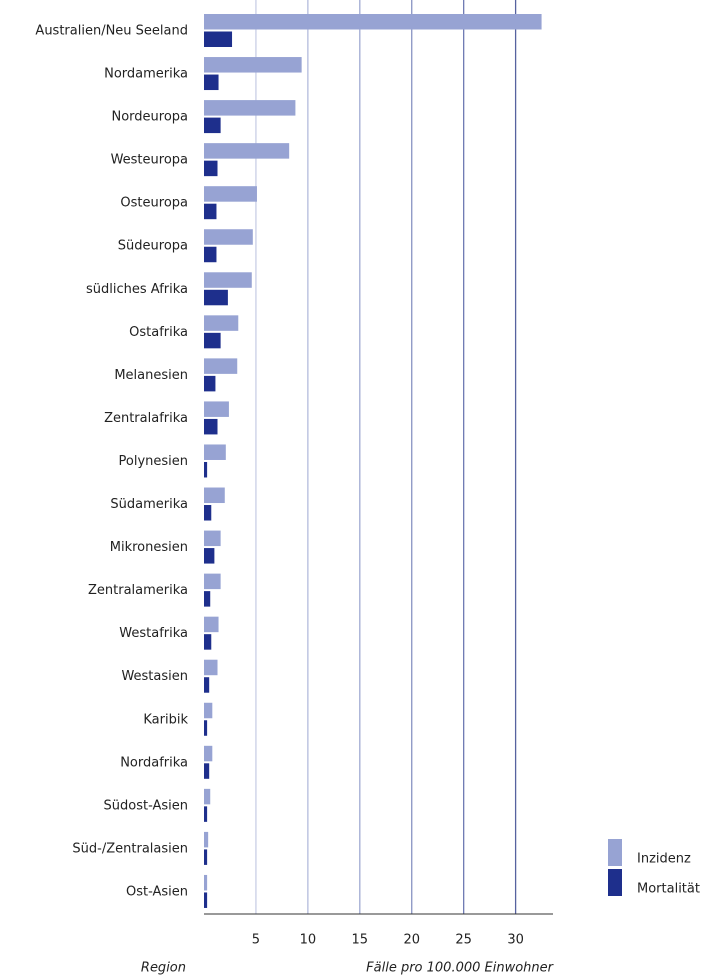 The height and width of the screenshot is (978, 709). Describe the element at coordinates (130, 848) in the screenshot. I see `y-tick-label: Süd-/Zentralasien` at that location.